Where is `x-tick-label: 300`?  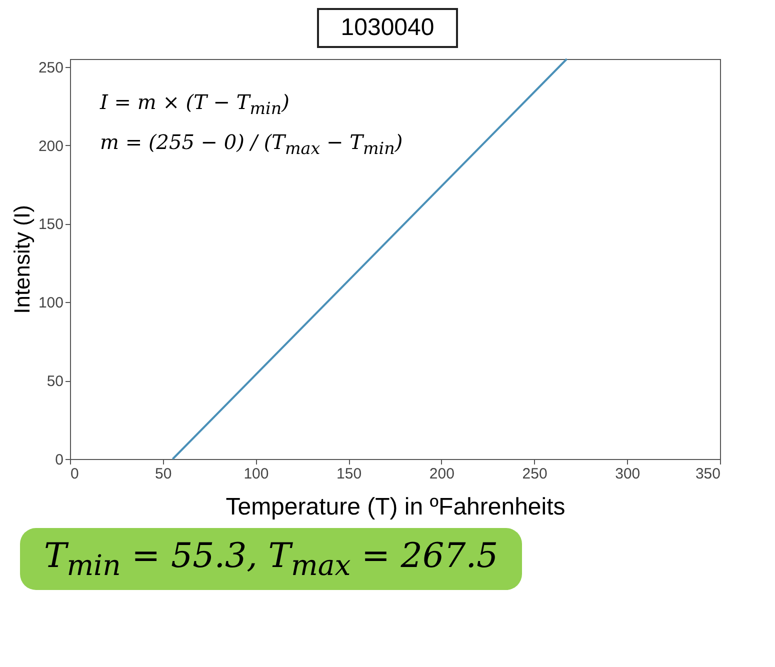 x-tick-label: 300 is located at coordinates (627, 474).